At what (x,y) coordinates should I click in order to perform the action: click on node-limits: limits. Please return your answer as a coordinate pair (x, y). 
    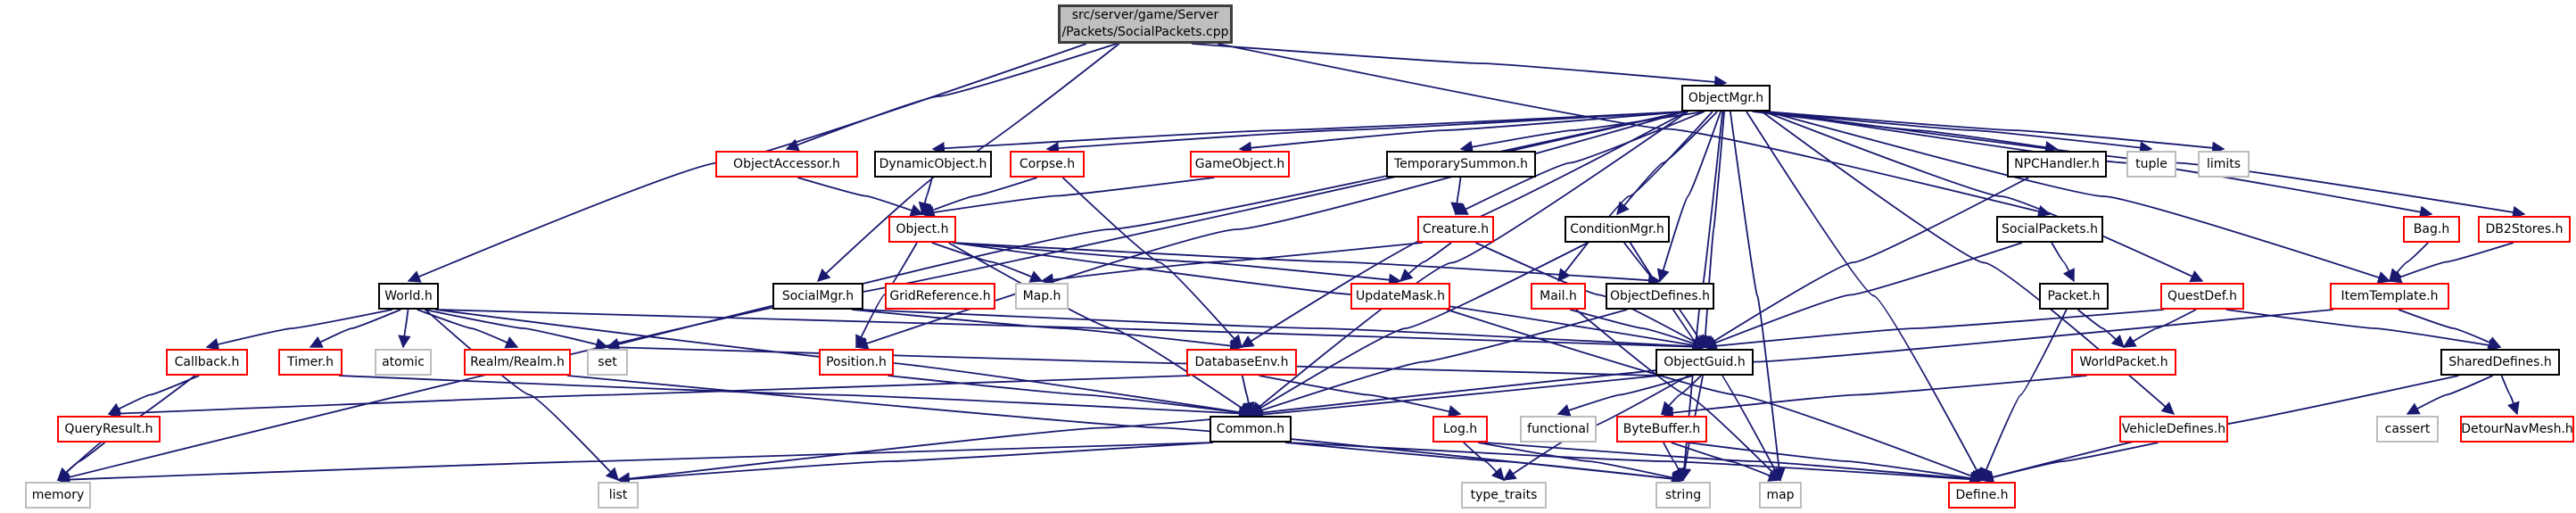
    Looking at the image, I should click on (2224, 165).